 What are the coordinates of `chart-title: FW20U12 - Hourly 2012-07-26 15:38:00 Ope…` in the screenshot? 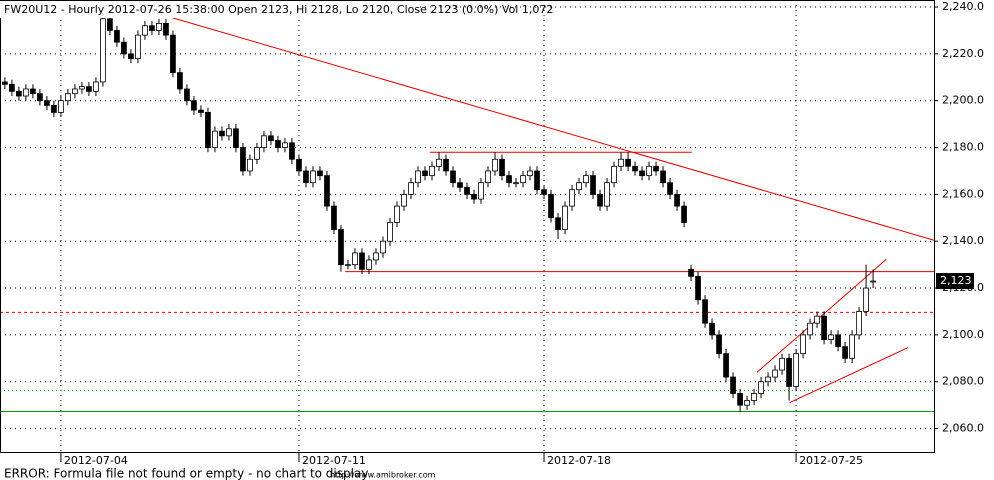 It's located at (278, 9).